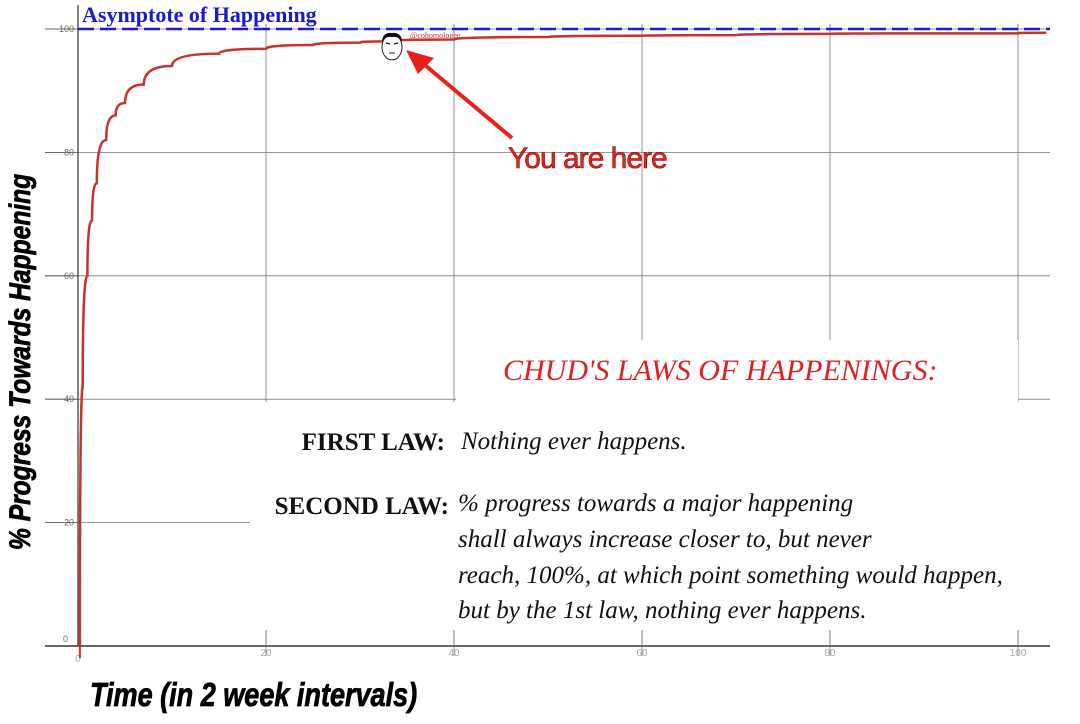  What do you see at coordinates (69, 523) in the screenshot?
I see `y-tick-label: 20` at bounding box center [69, 523].